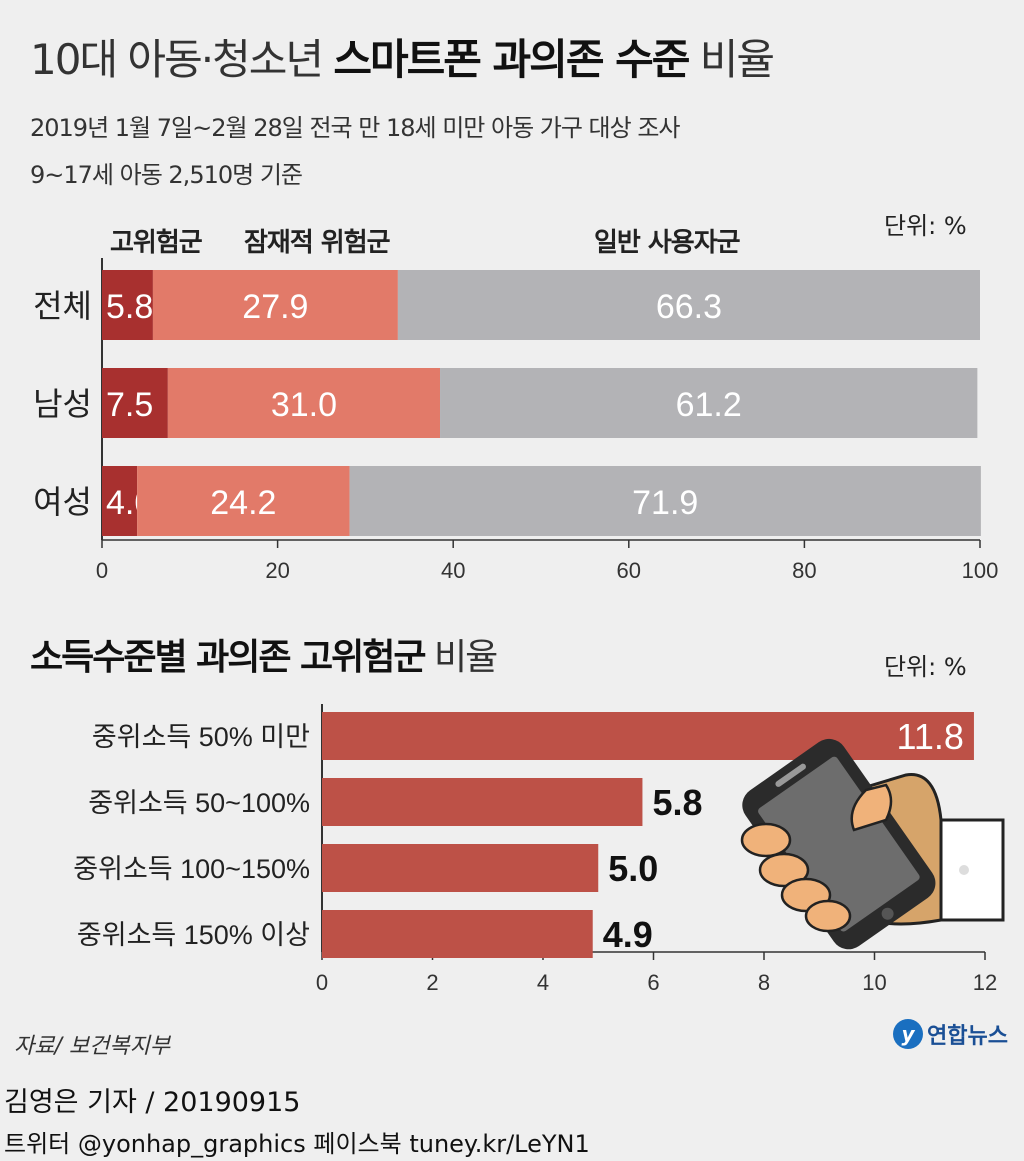 This screenshot has height=1161, width=1024. What do you see at coordinates (871, 807) in the screenshot?
I see `thumb` at bounding box center [871, 807].